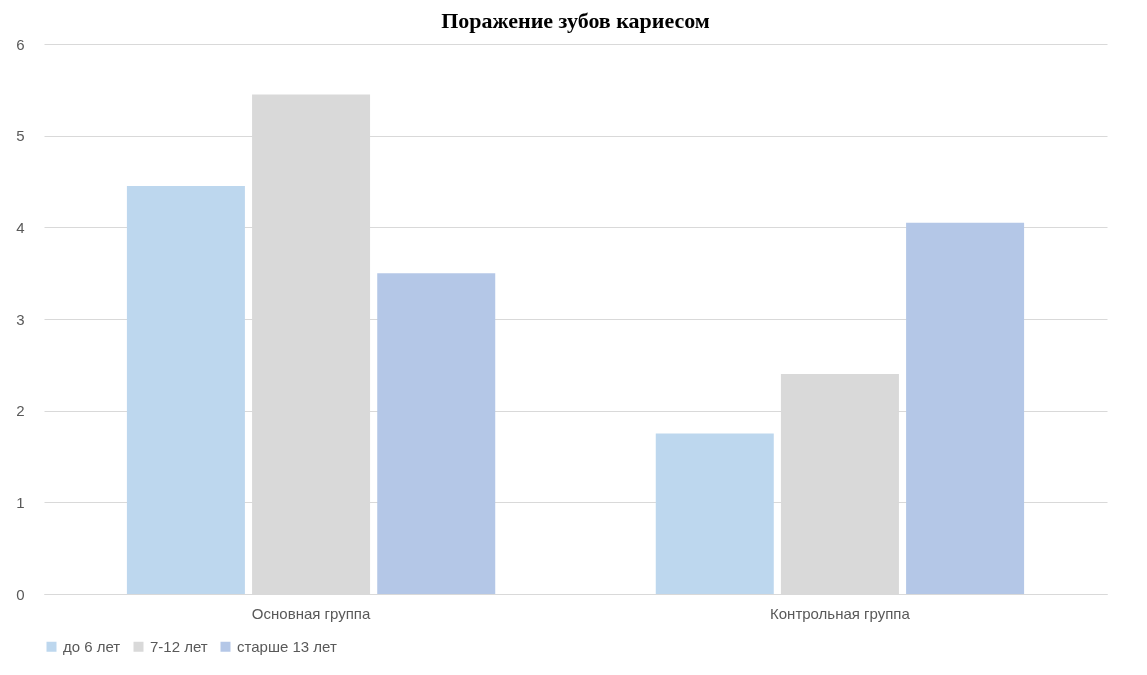 This screenshot has height=675, width=1147. What do you see at coordinates (20, 44) in the screenshot?
I see `y-tick-label: 6` at bounding box center [20, 44].